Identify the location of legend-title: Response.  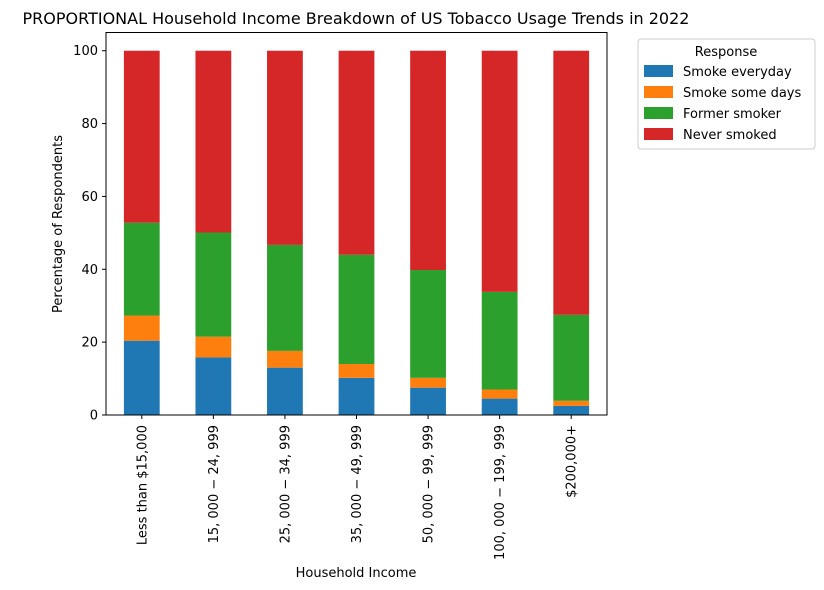
(726, 52).